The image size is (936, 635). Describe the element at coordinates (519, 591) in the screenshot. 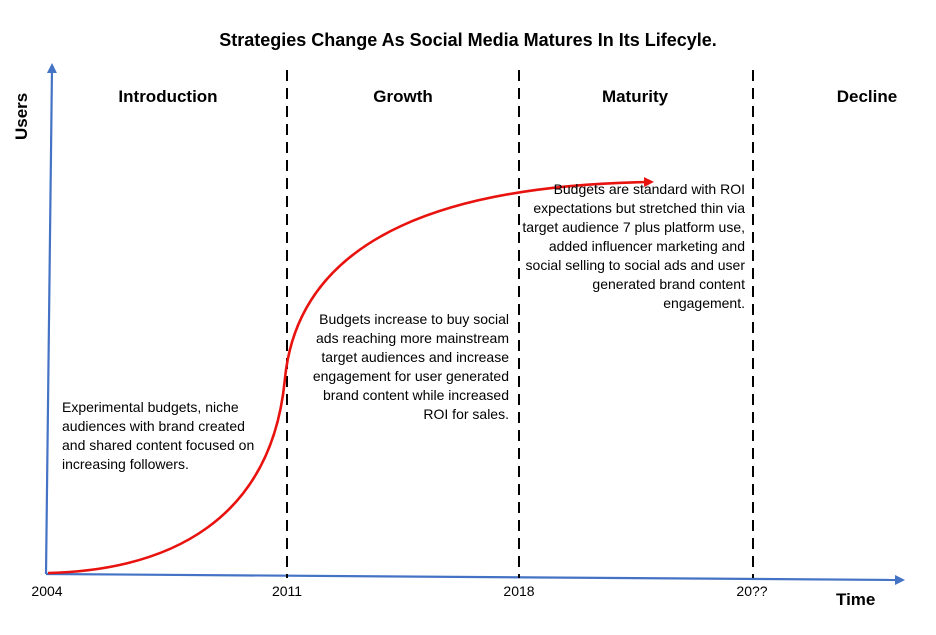

I see `tick-2018: 2018` at that location.